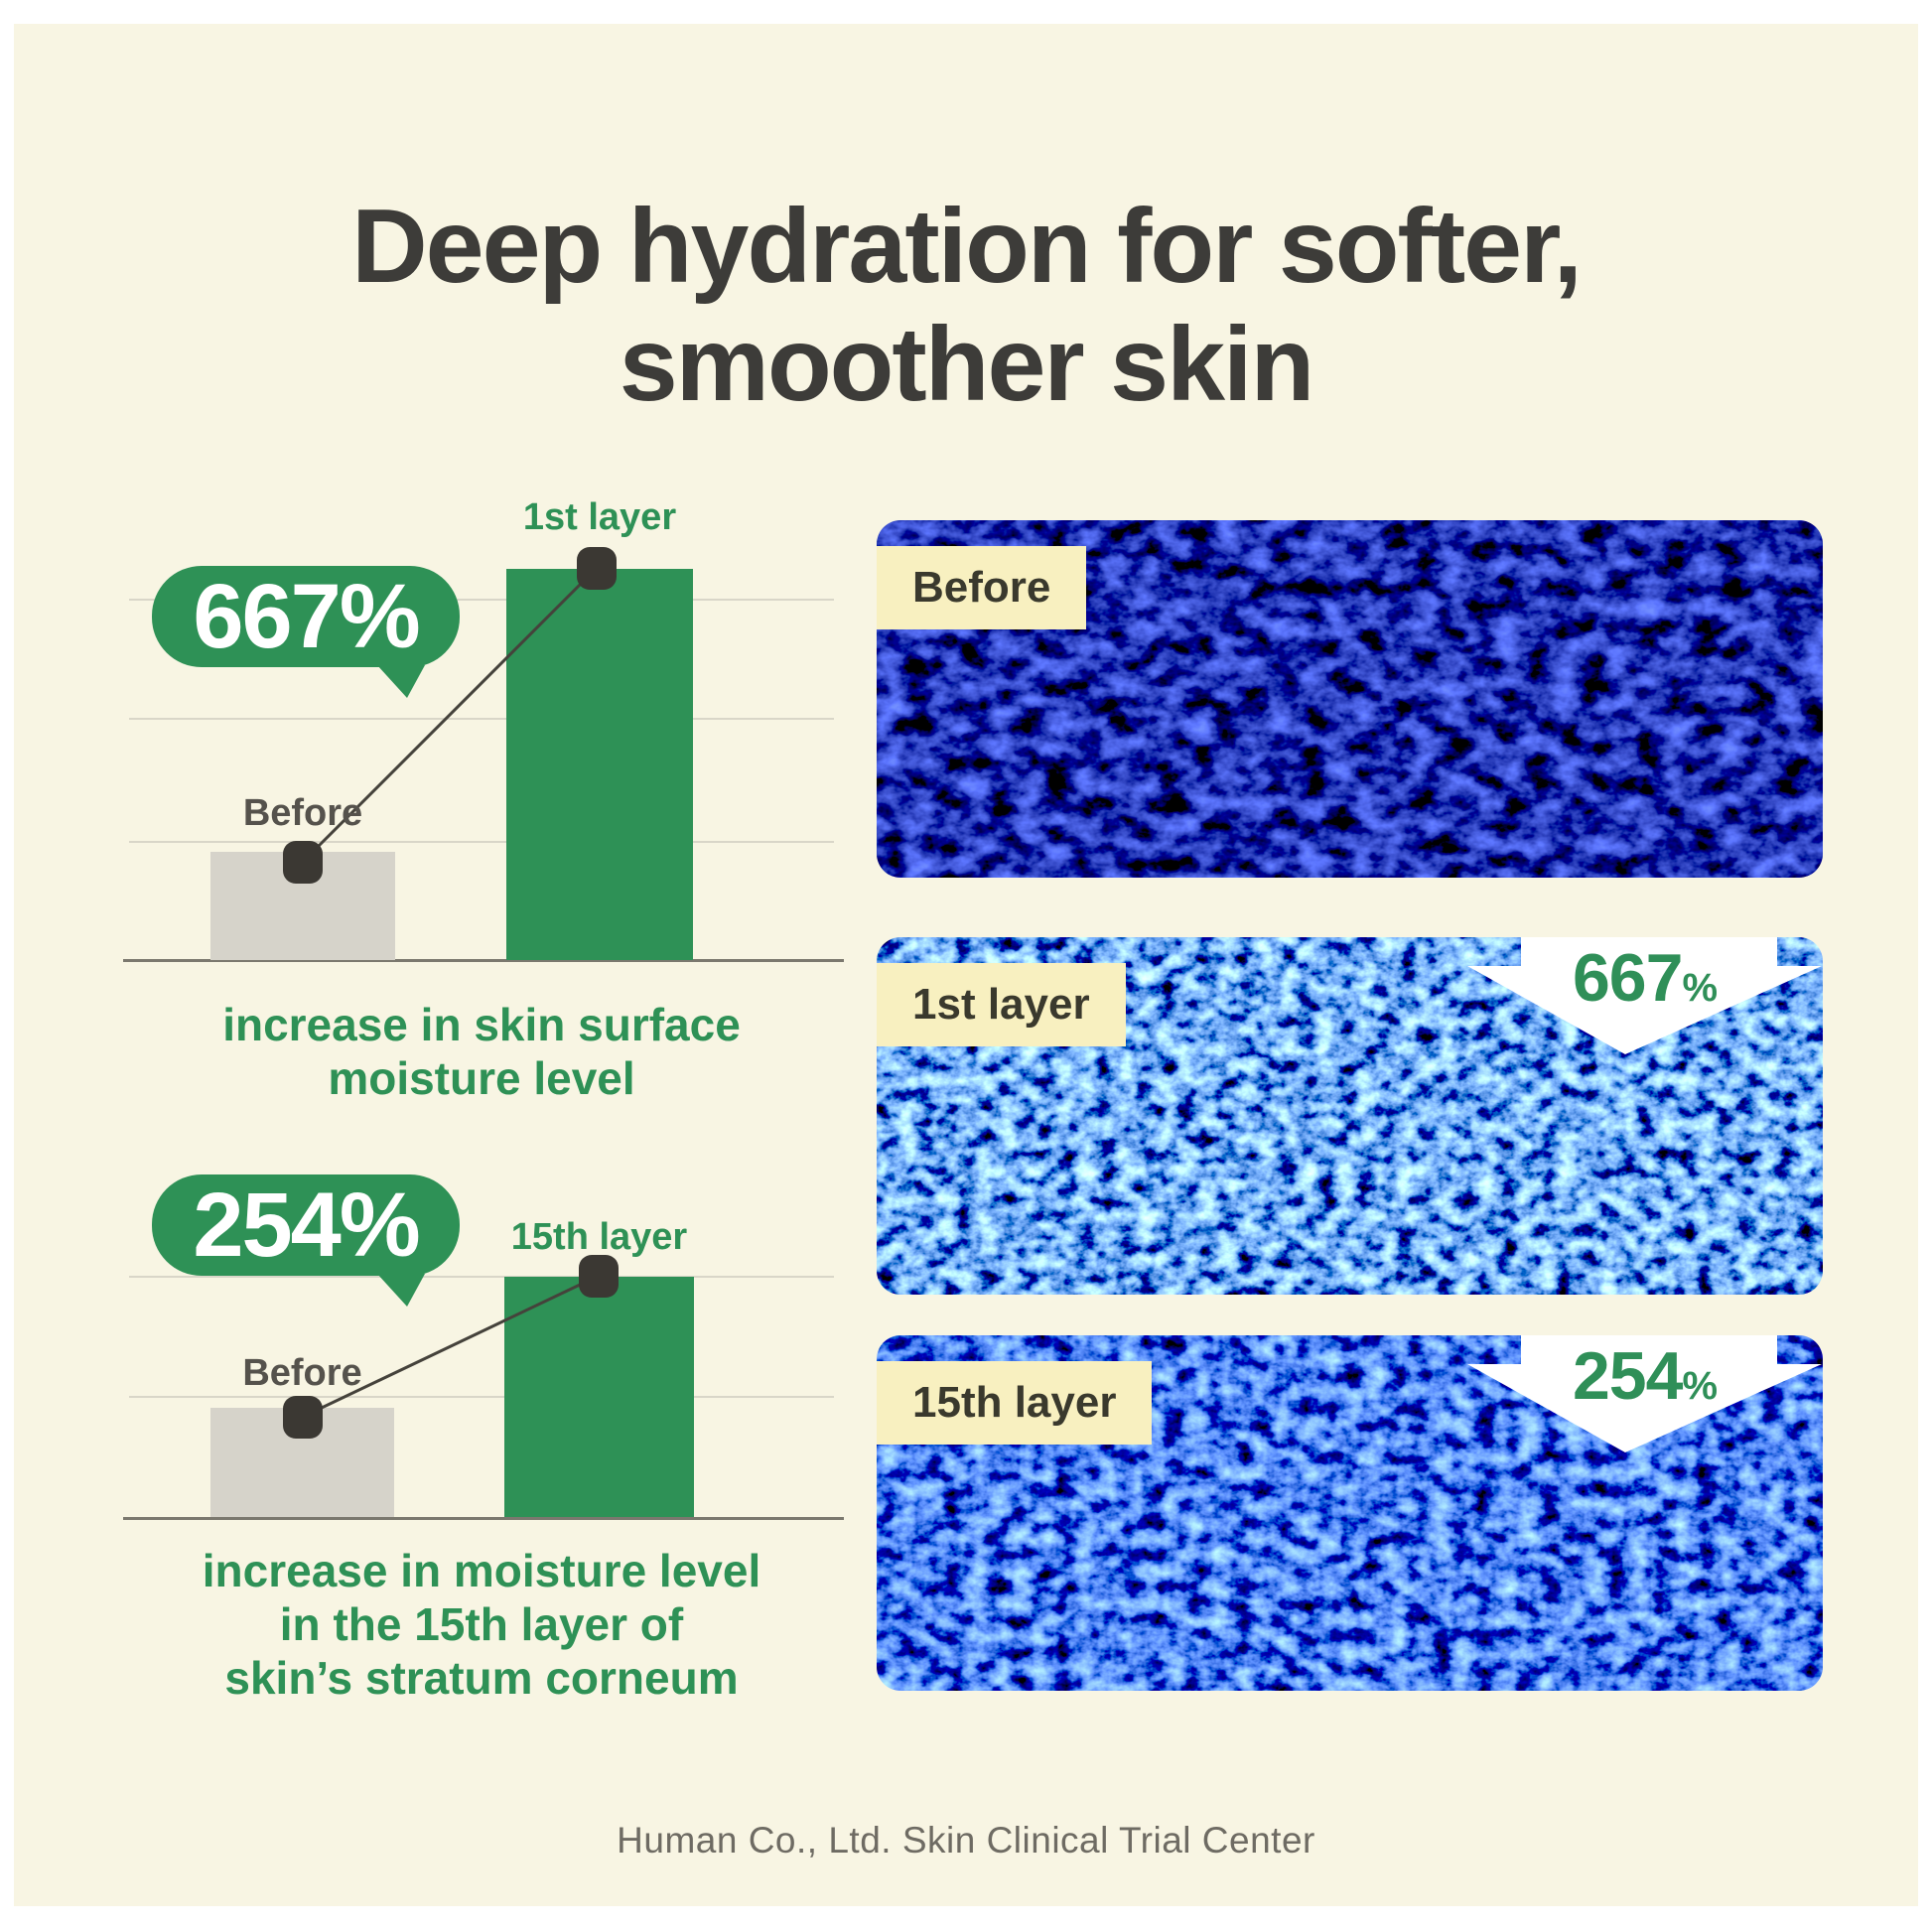  Describe the element at coordinates (1350, 699) in the screenshot. I see `micrograph-before: Before` at that location.